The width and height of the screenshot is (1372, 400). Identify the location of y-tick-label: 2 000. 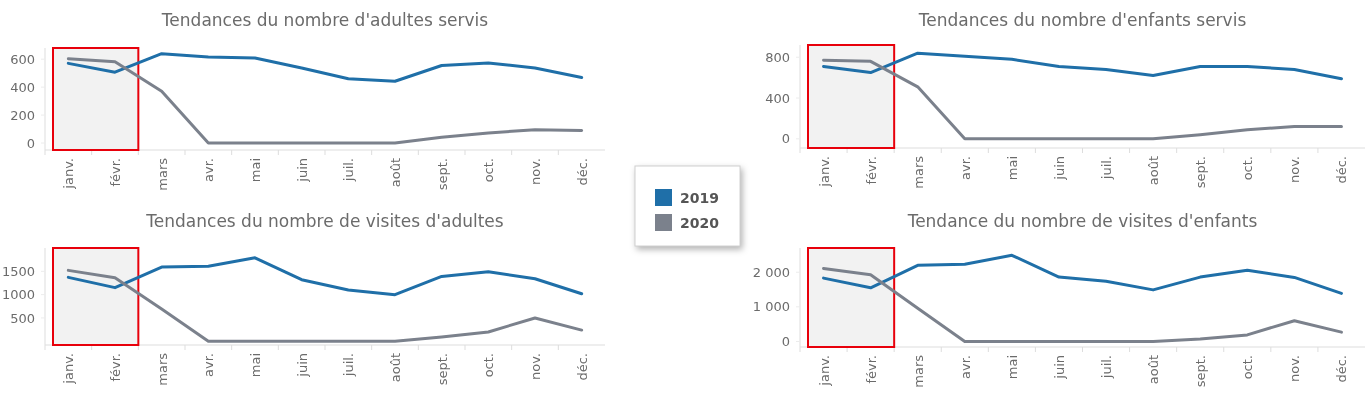
(771, 272).